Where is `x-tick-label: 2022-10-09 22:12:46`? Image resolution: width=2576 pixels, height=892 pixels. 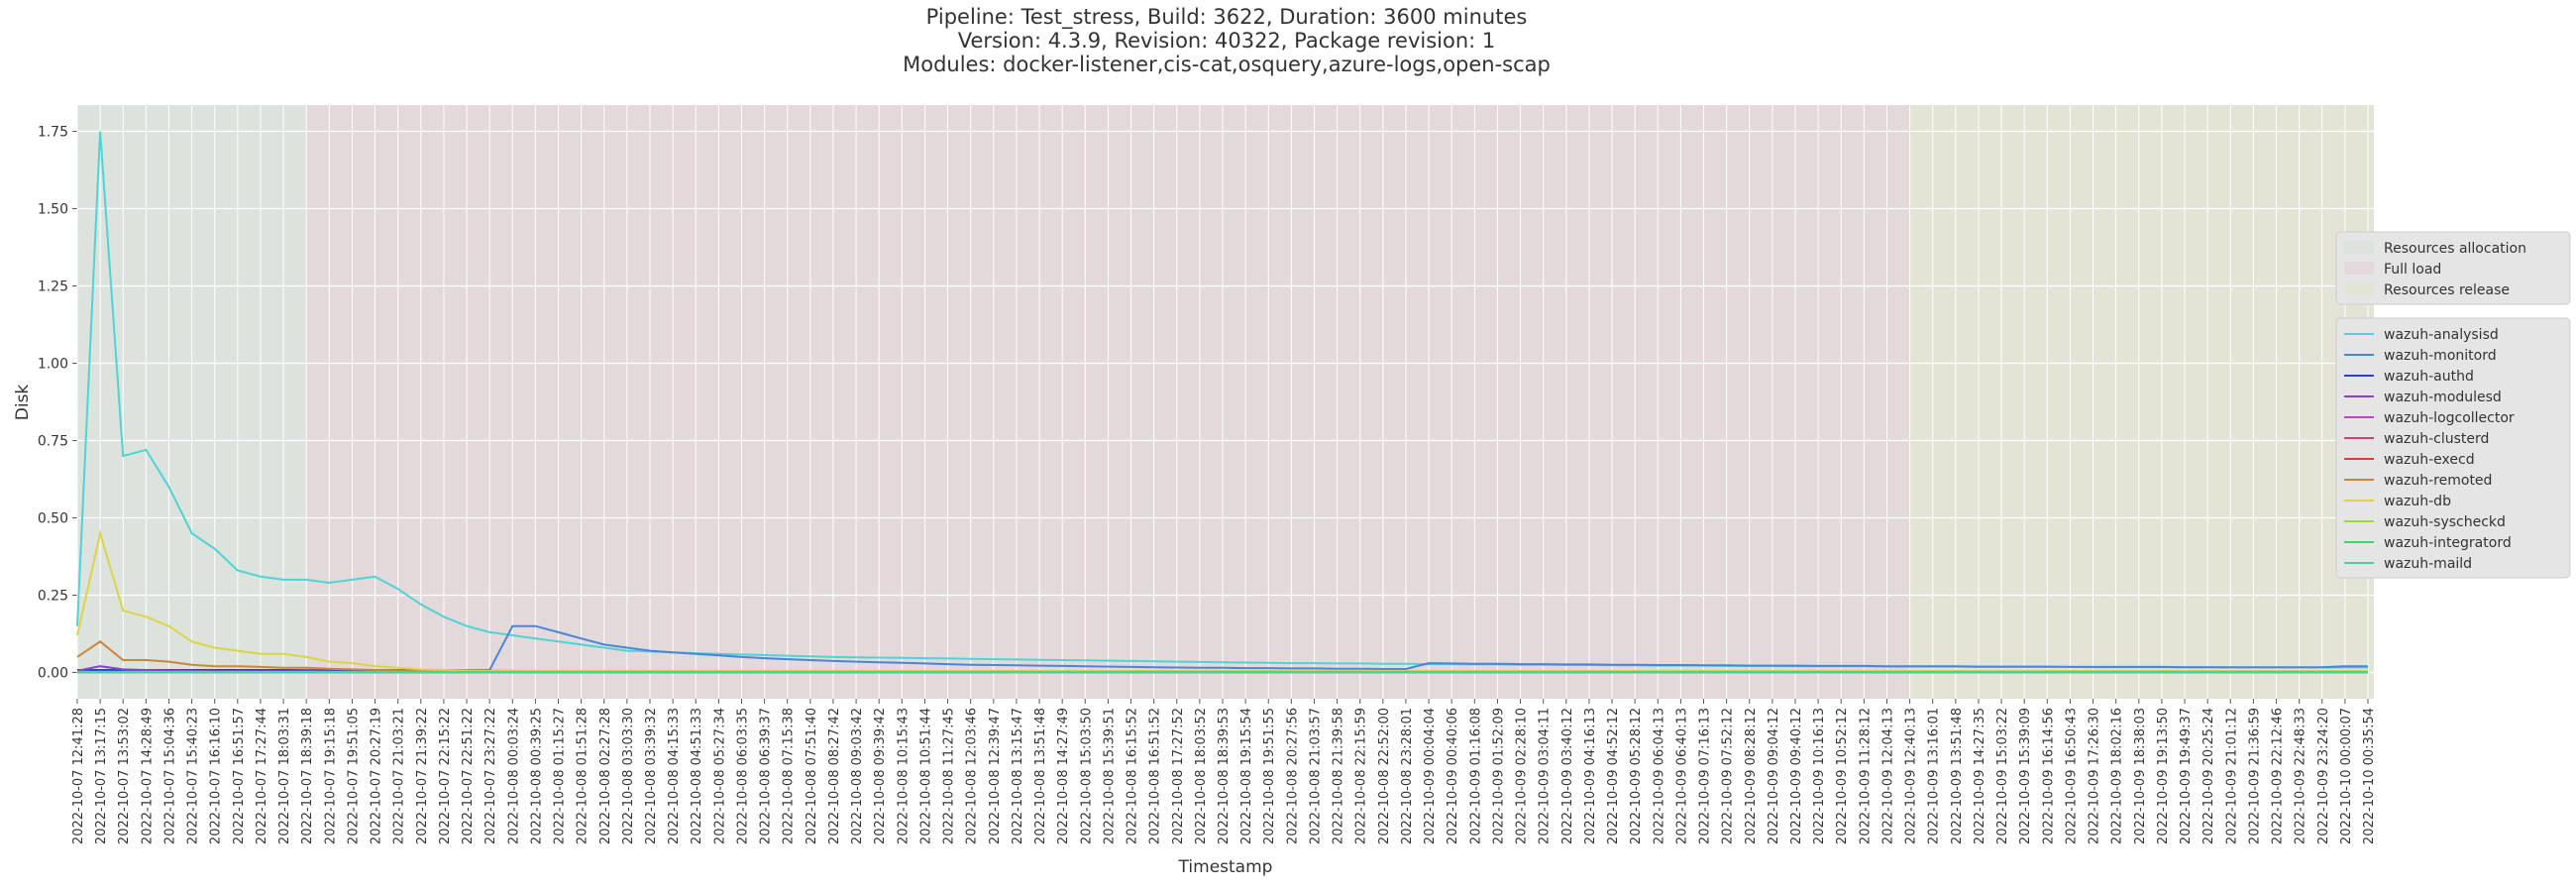
x-tick-label: 2022-10-09 22:12:46 is located at coordinates (2278, 776).